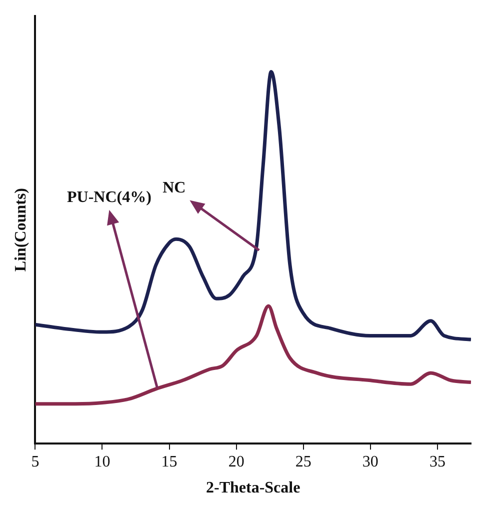 This screenshot has width=483, height=510. What do you see at coordinates (437, 461) in the screenshot?
I see `x-tick-label: 35` at bounding box center [437, 461].